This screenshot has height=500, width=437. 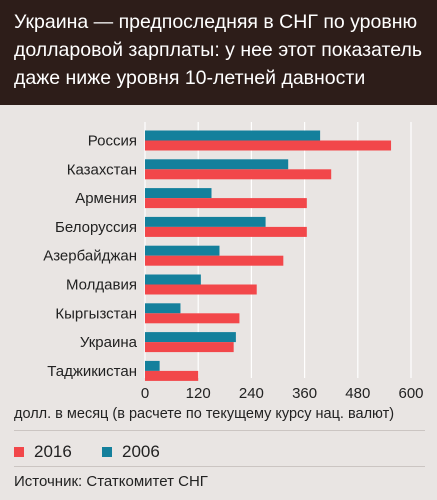 I want to click on category-label: Украина, so click(x=109, y=342).